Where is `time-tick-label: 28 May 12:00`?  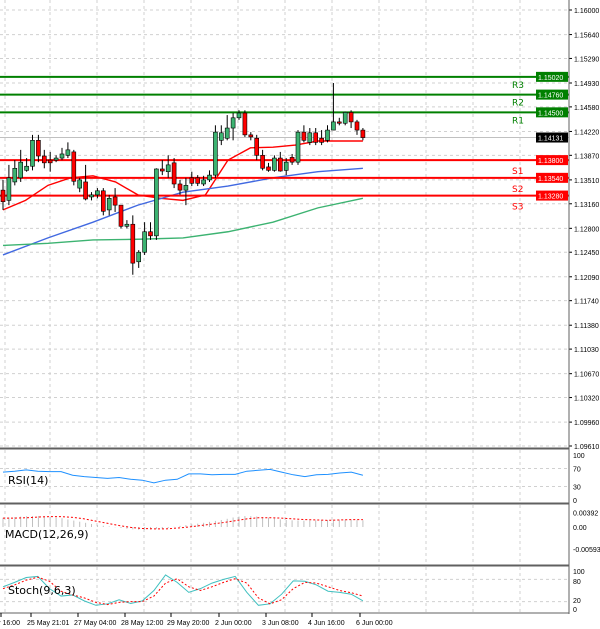 time-tick-label: 28 May 12:00 is located at coordinates (142, 623).